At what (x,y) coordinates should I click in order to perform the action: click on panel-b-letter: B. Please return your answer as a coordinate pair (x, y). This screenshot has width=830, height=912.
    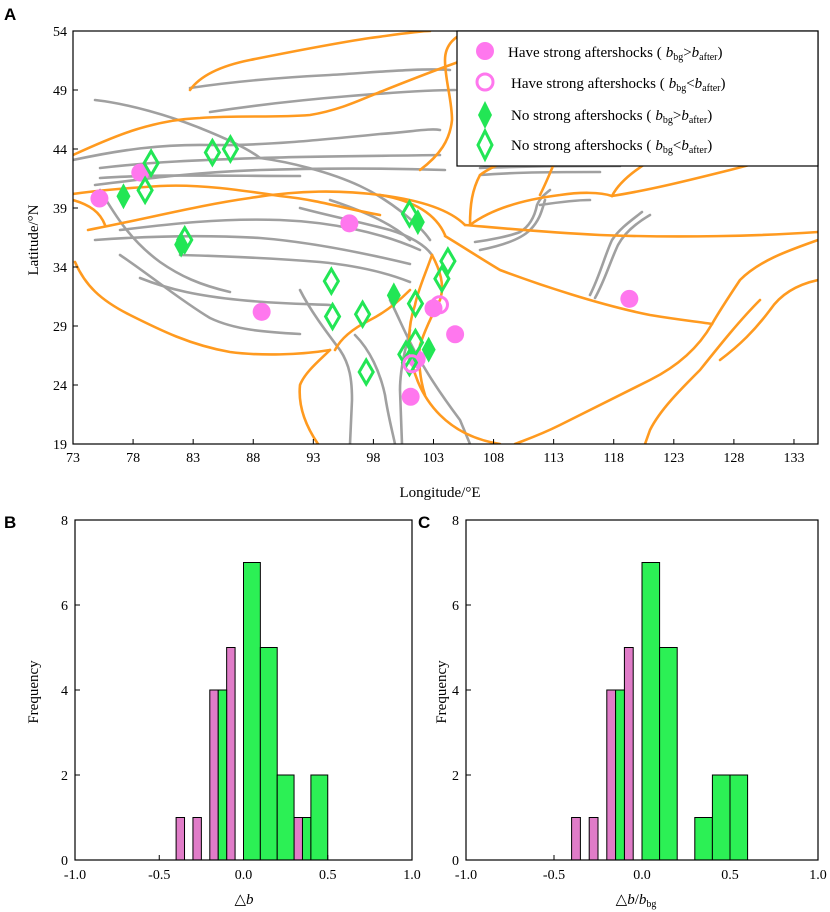
    Looking at the image, I should click on (10, 522).